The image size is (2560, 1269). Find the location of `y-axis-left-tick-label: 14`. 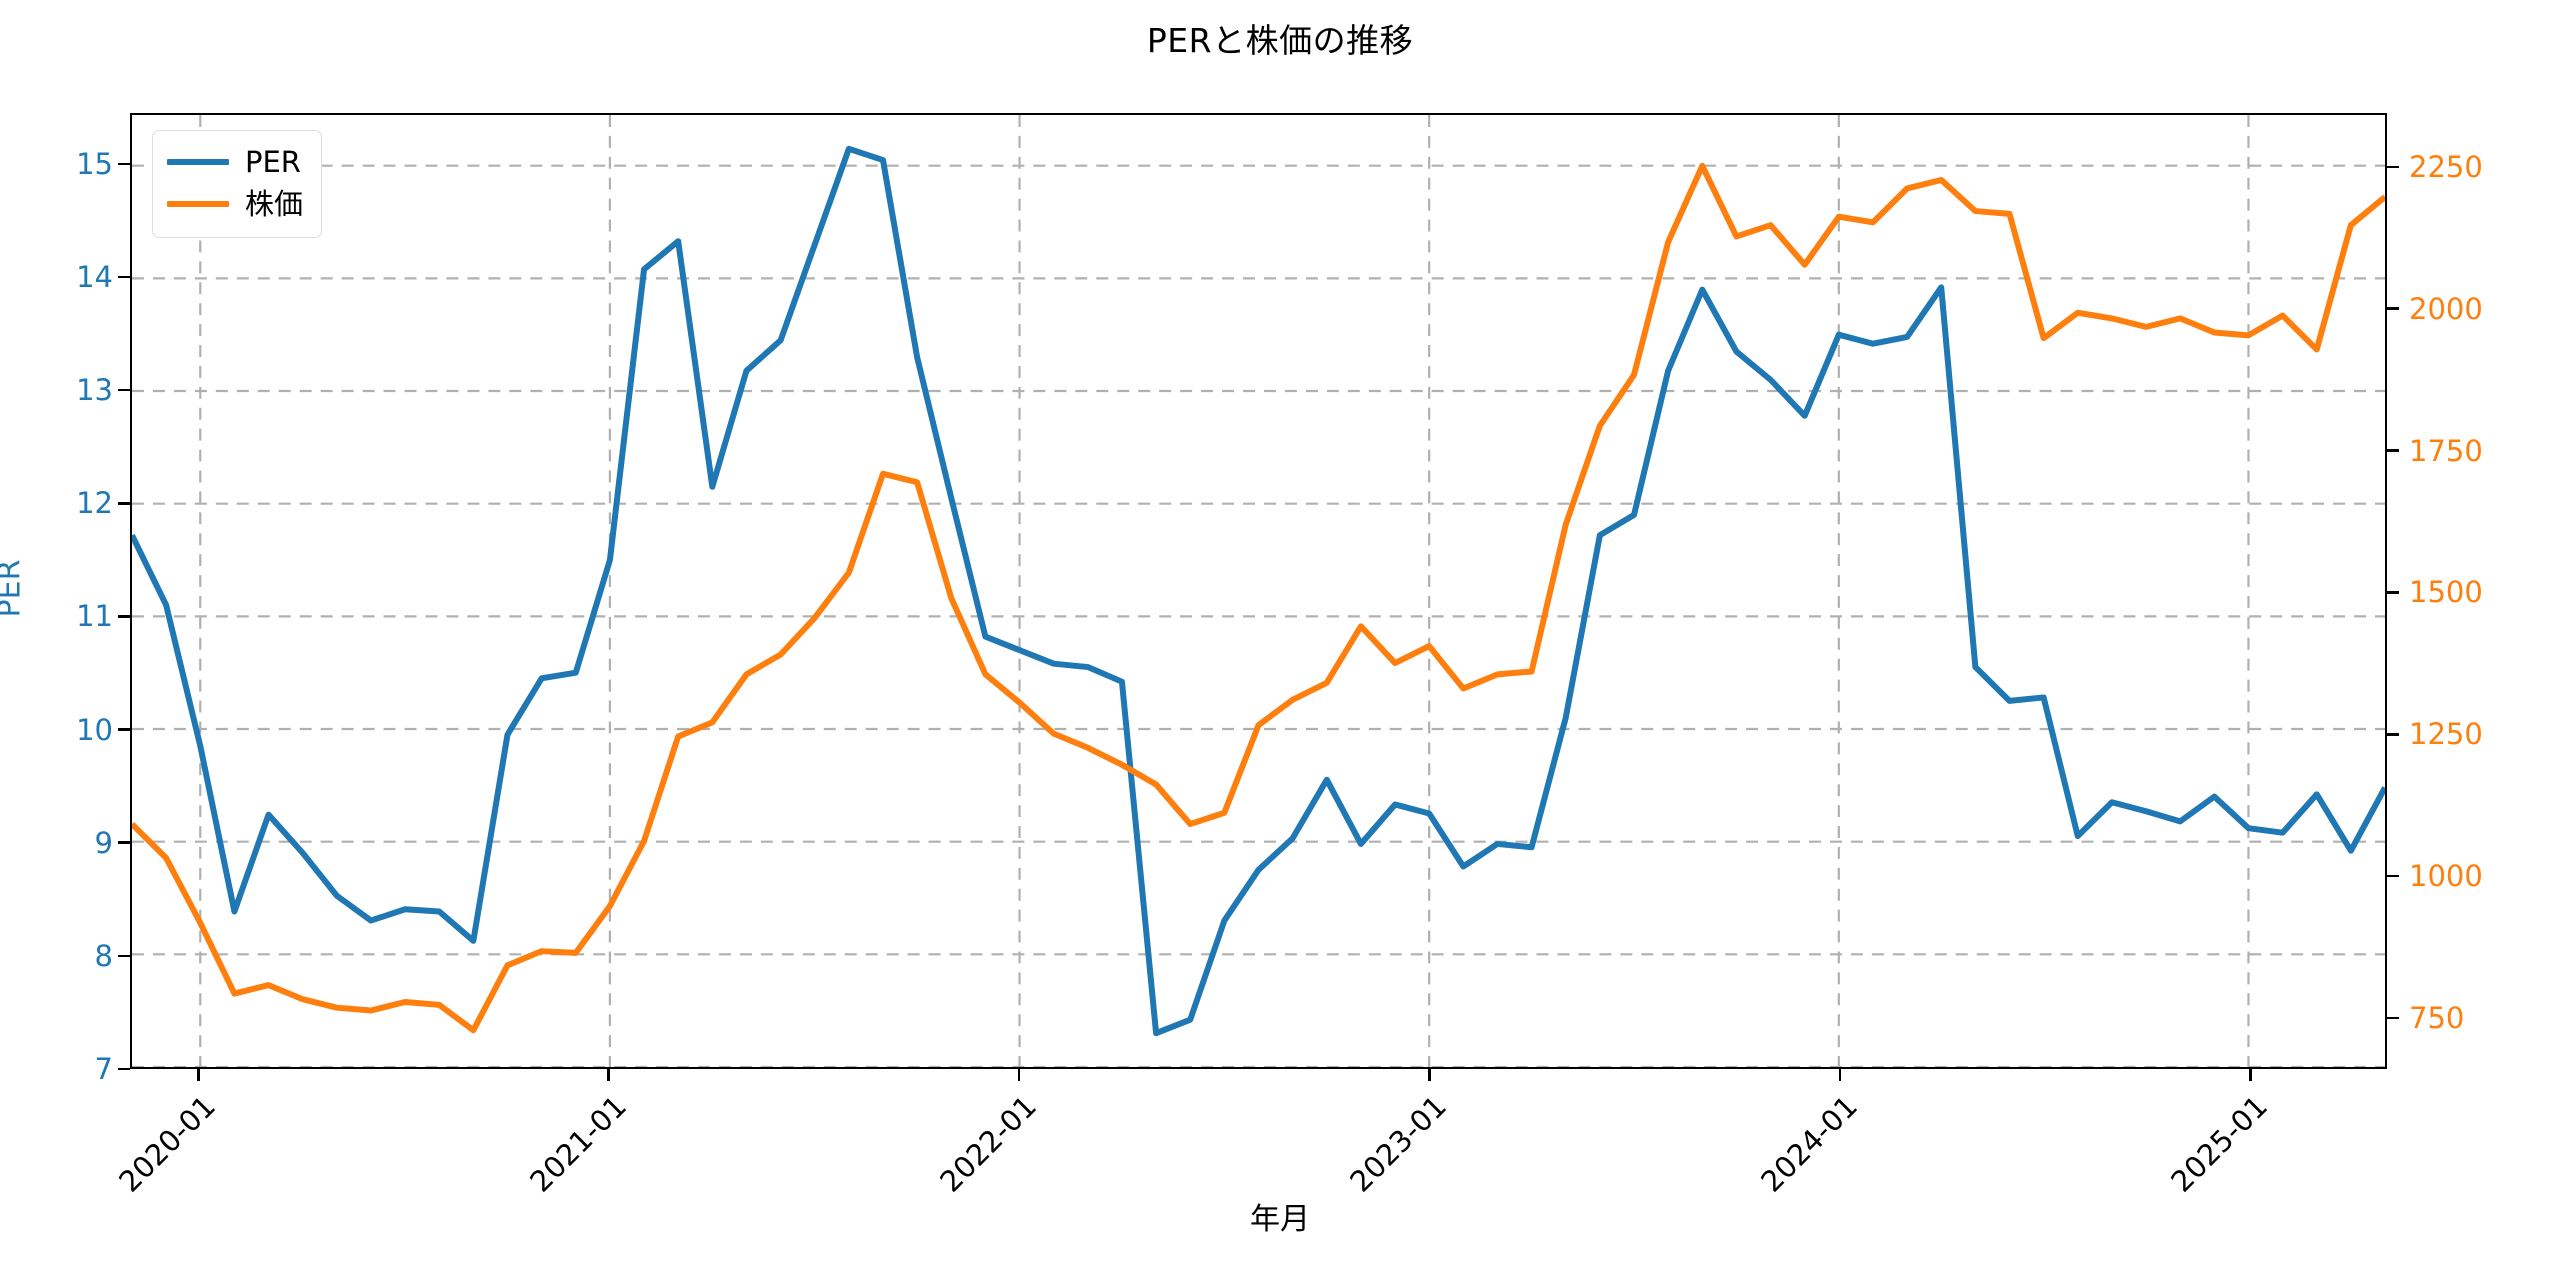

y-axis-left-tick-label: 14 is located at coordinates (94, 277).